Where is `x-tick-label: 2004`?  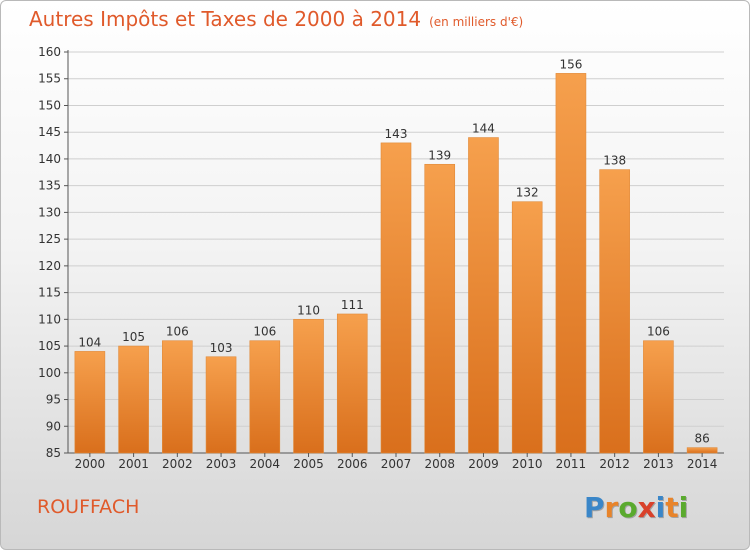 x-tick-label: 2004 is located at coordinates (265, 464).